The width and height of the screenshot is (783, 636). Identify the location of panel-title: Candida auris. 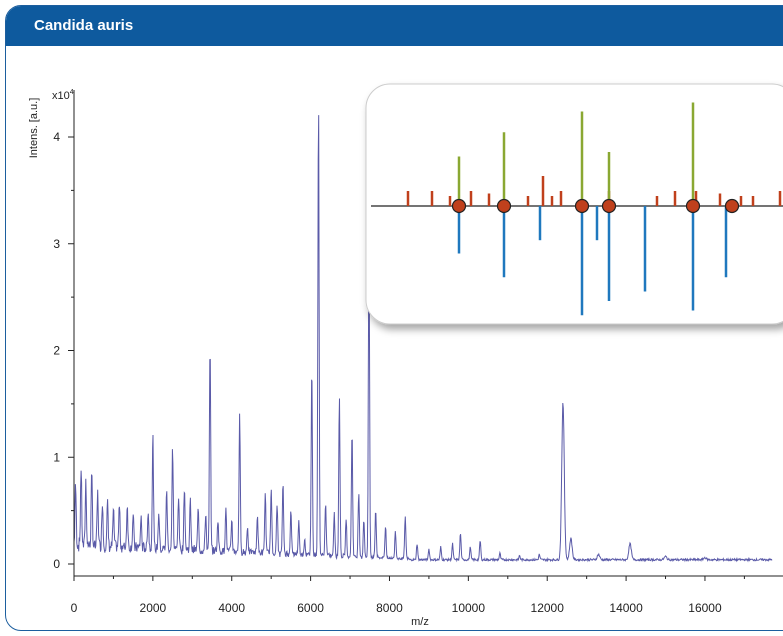
(84, 25).